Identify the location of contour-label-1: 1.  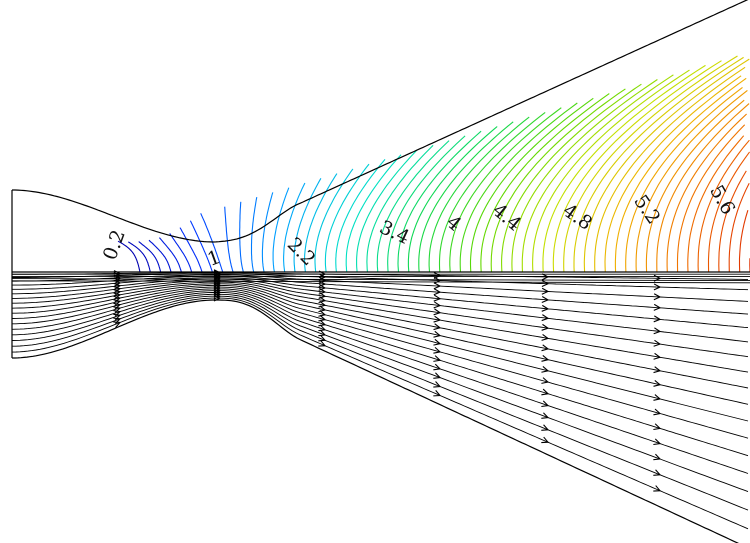
(214, 258).